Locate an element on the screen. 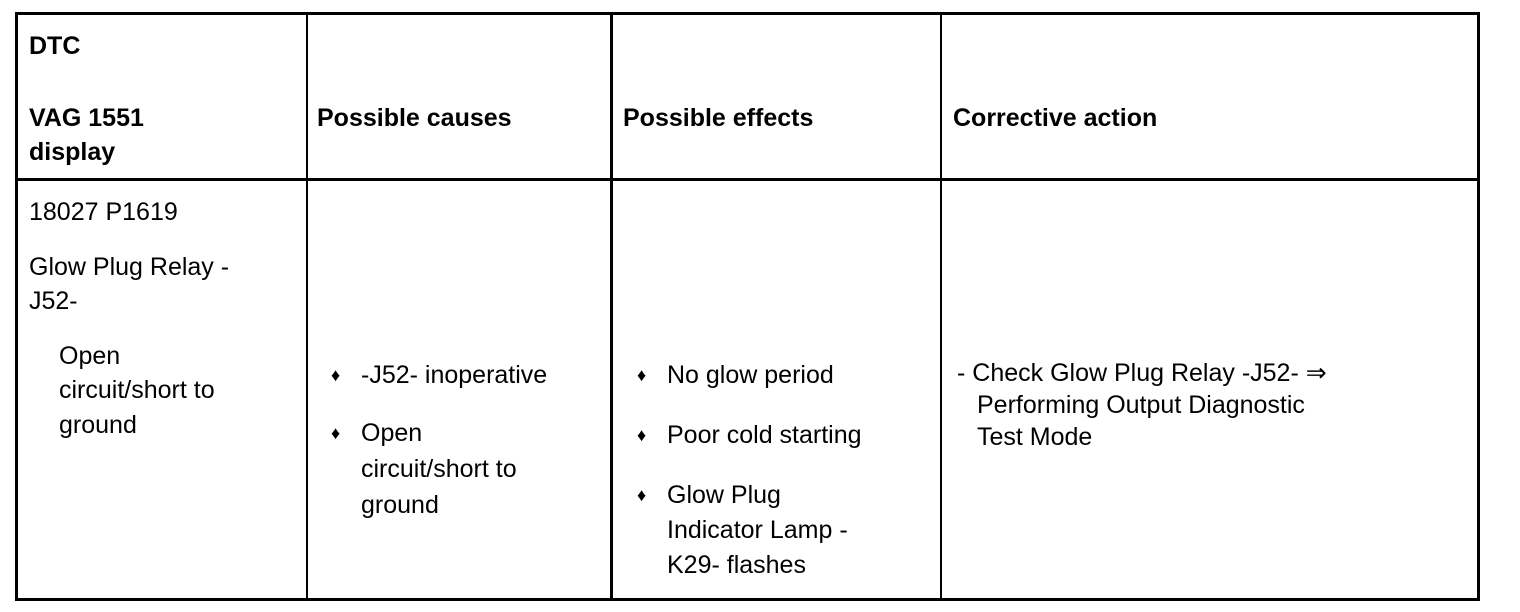 This screenshot has width=1520, height=612. action-line: Performing Output Diagnostic is located at coordinates (1141, 405).